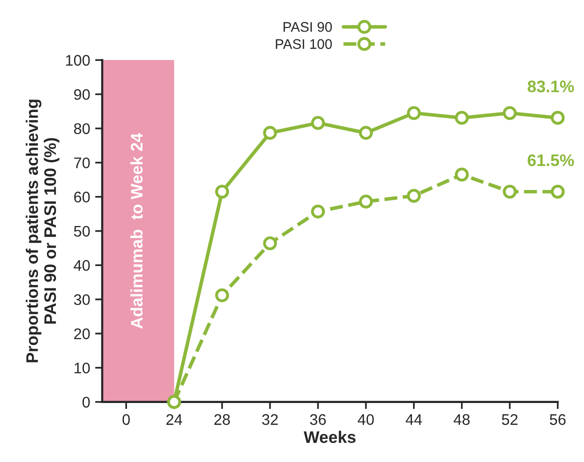 The width and height of the screenshot is (584, 462). Describe the element at coordinates (82, 300) in the screenshot. I see `y-tick-label: 30` at that location.